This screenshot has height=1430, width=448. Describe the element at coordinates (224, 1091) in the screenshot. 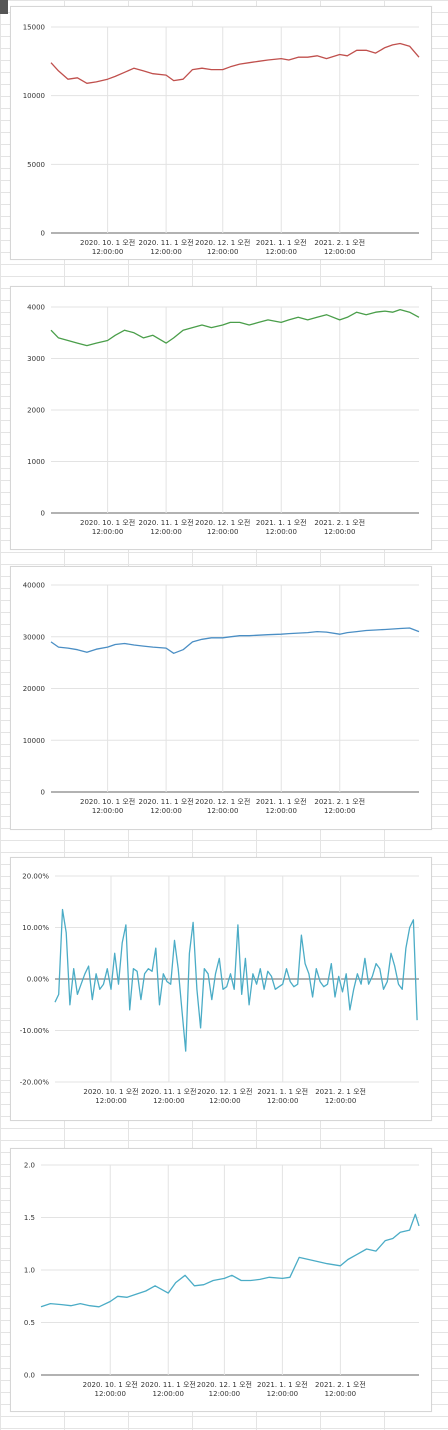

I see `chart-4-x-tick-label-2-0: 2020. 12. 1 오전` at that location.